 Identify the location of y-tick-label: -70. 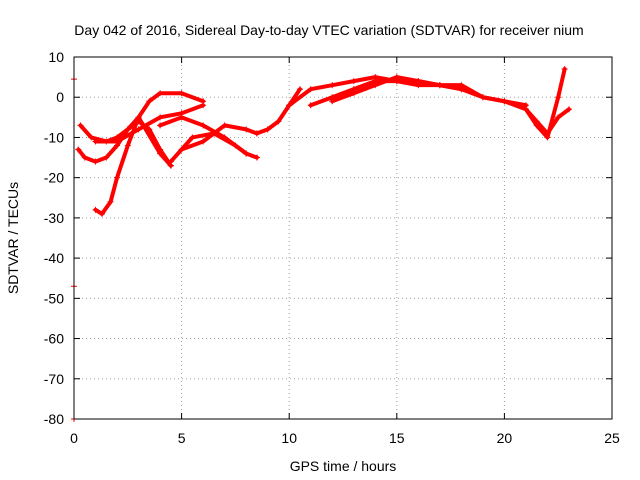
(54, 379).